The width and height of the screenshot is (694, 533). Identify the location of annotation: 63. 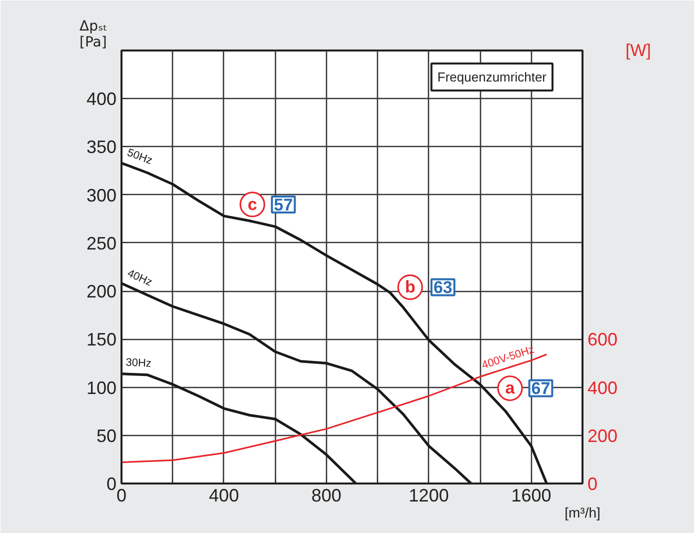
(442, 288).